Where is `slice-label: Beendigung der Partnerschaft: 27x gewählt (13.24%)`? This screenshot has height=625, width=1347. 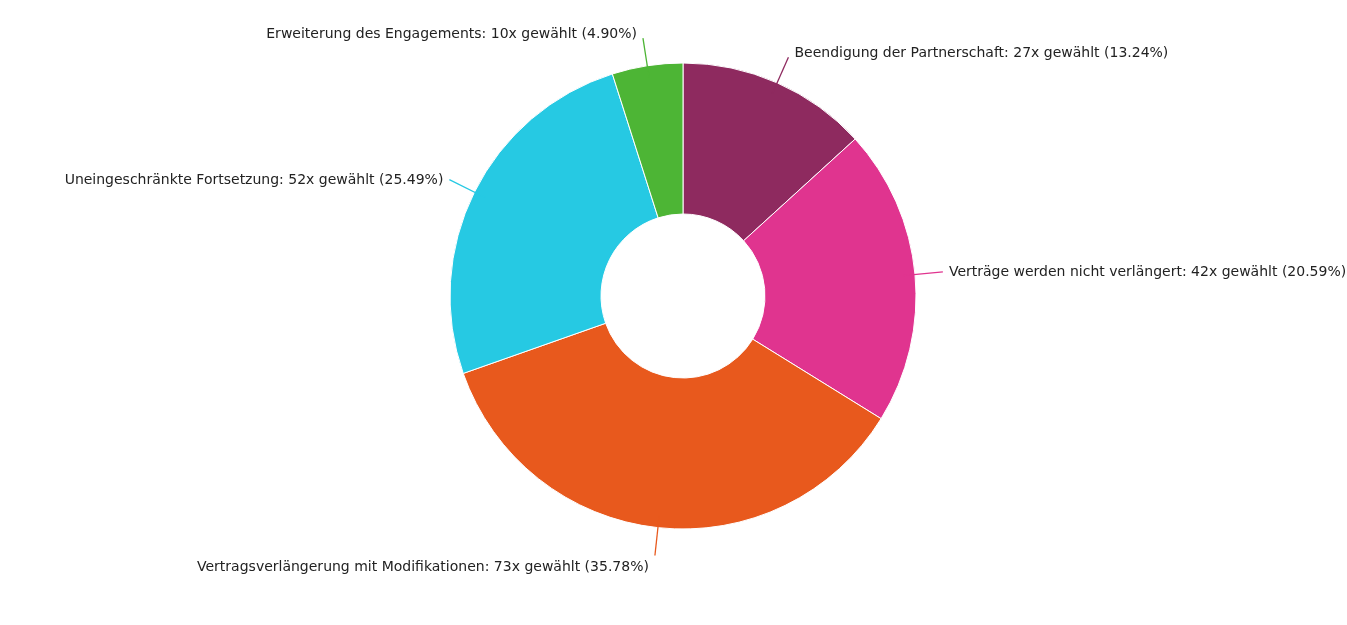 slice-label: Beendigung der Partnerschaft: 27x gewählt (13.24%) is located at coordinates (981, 52).